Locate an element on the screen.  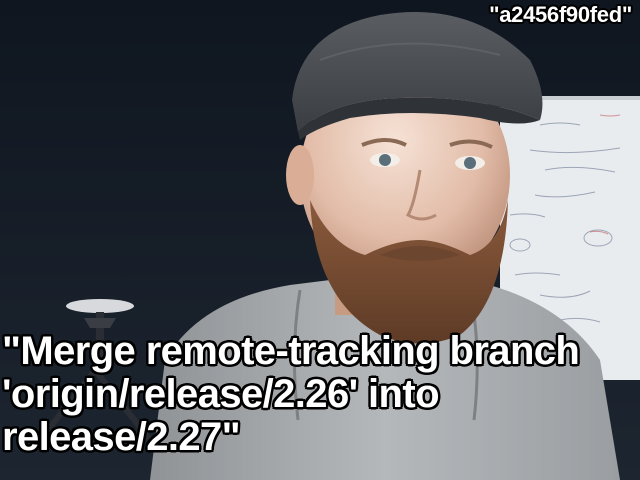
flat-cap is located at coordinates (417, 76).